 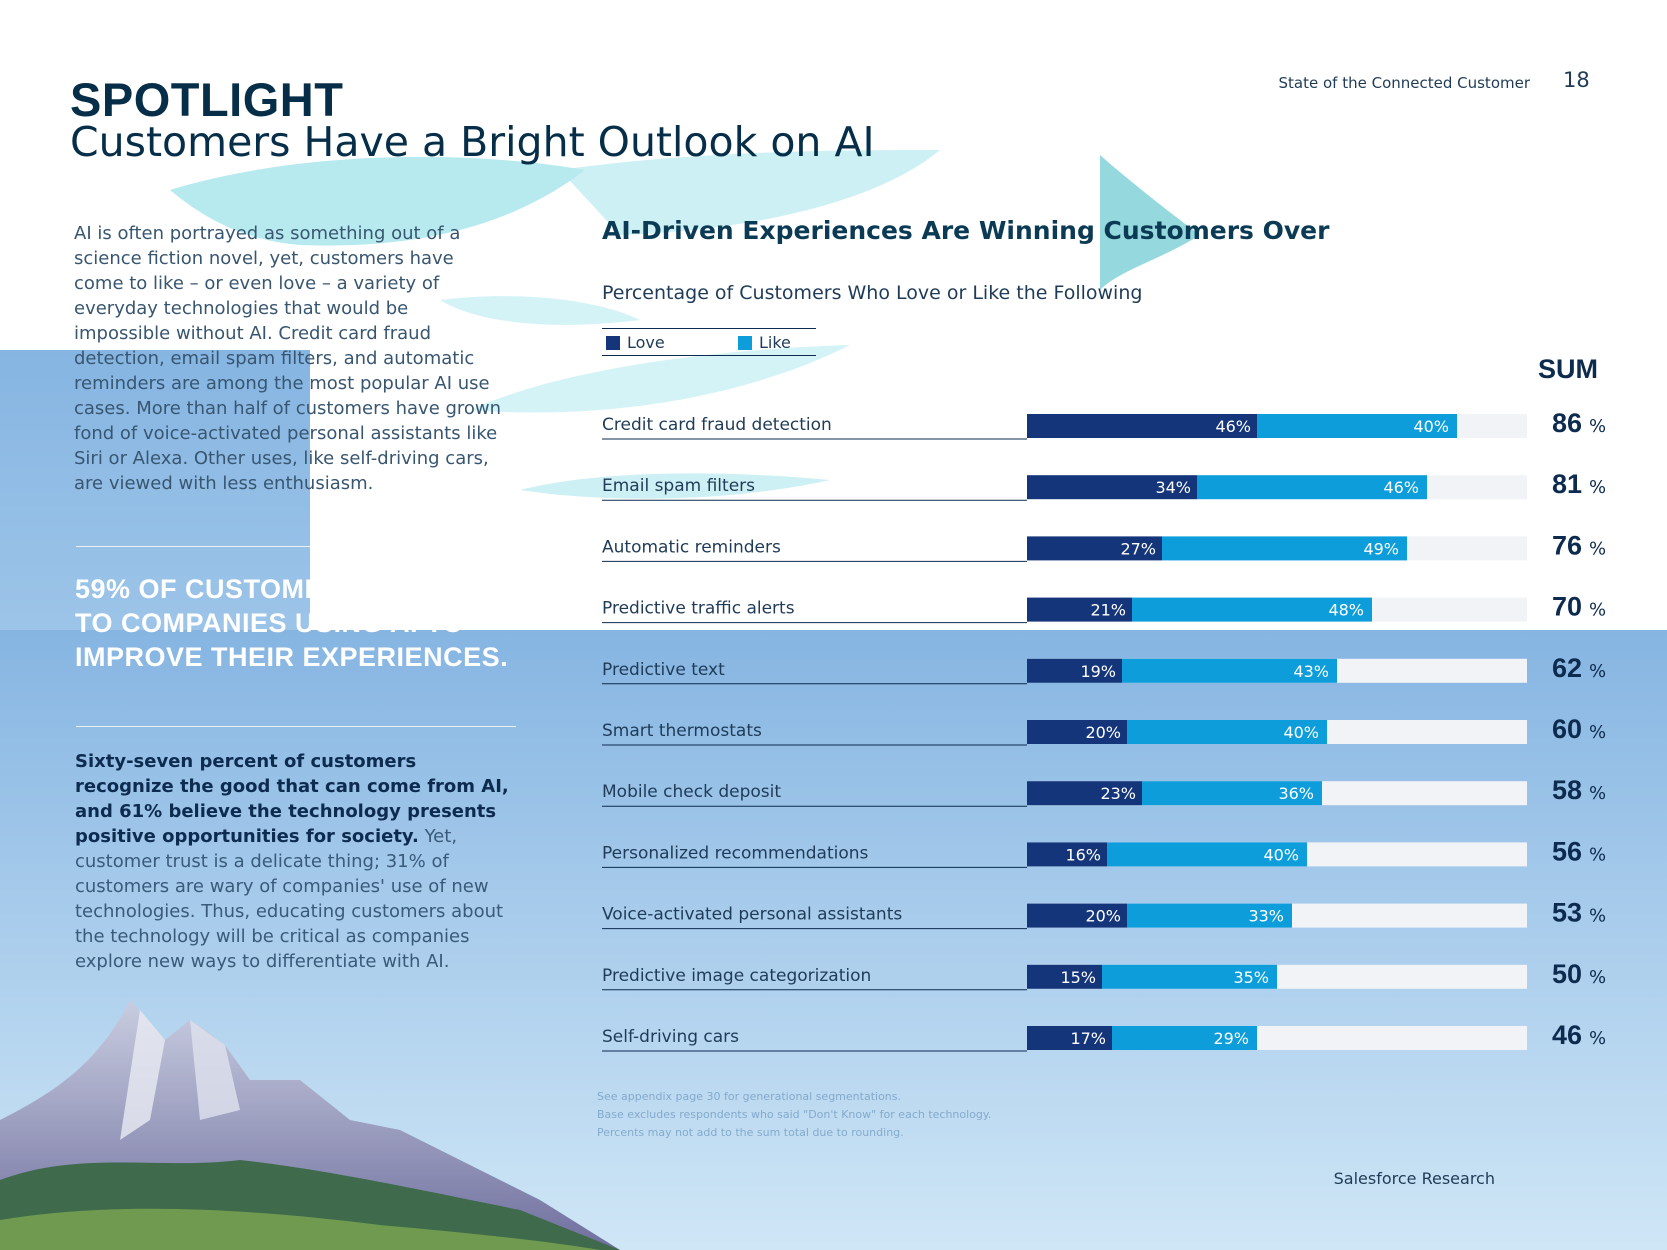 I want to click on category-label: Credit card fraud detection, so click(x=717, y=425).